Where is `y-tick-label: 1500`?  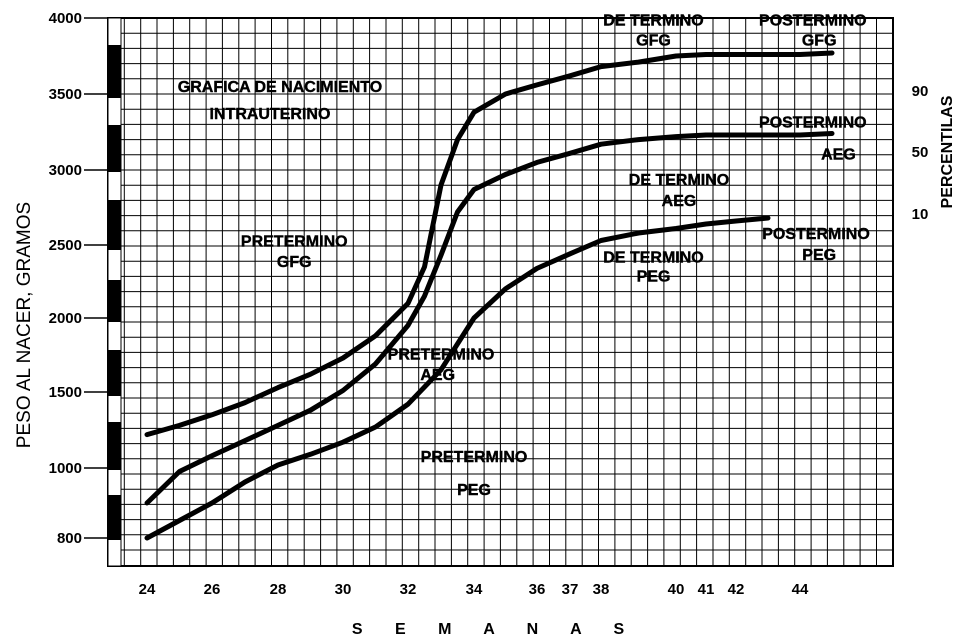
y-tick-label: 1500 is located at coordinates (65, 392).